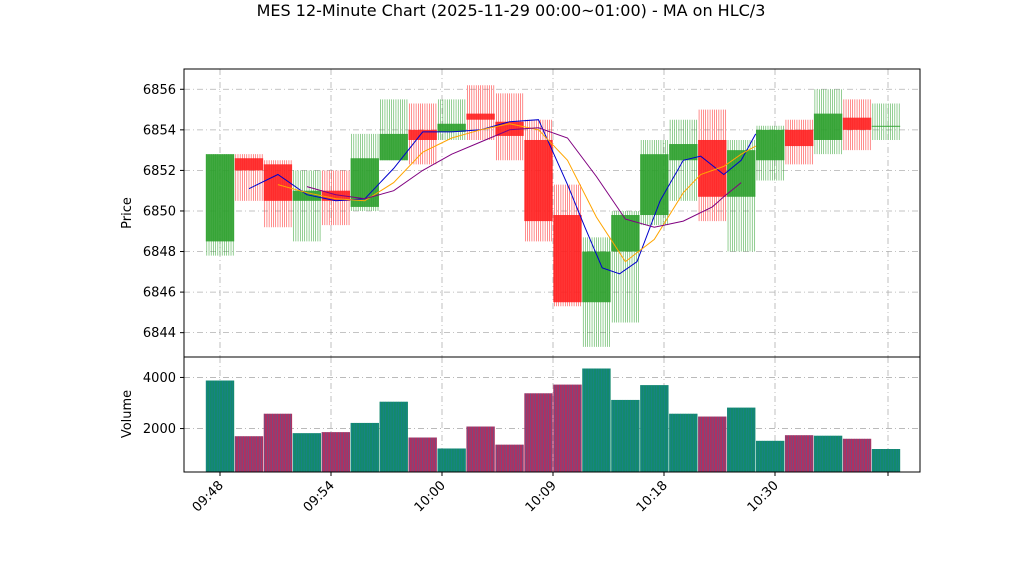 The height and width of the screenshot is (575, 1022). I want to click on x-tick-label: 10:18, so click(652, 496).